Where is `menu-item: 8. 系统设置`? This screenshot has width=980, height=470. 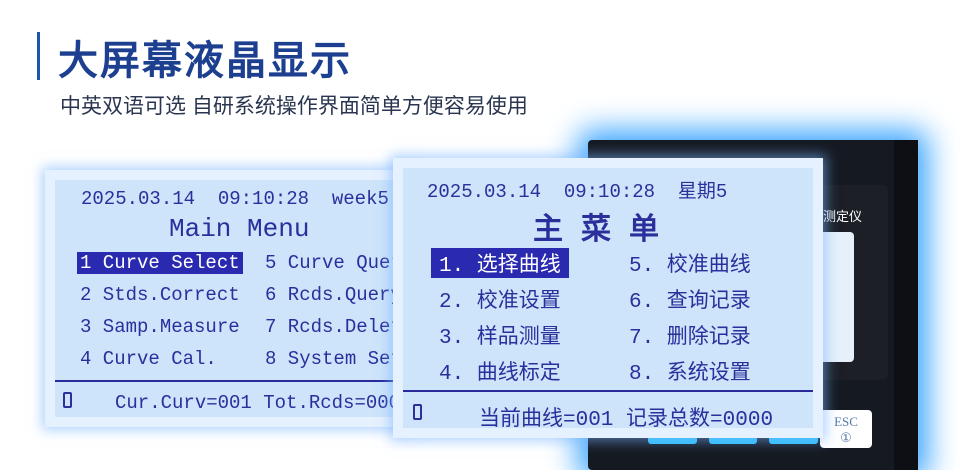 menu-item: 8. 系统设置 is located at coordinates (690, 374).